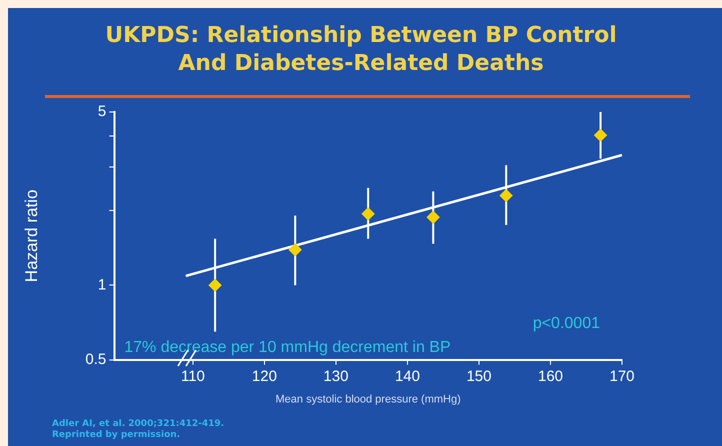  What do you see at coordinates (335, 376) in the screenshot?
I see `x-tick-label: 130` at bounding box center [335, 376].